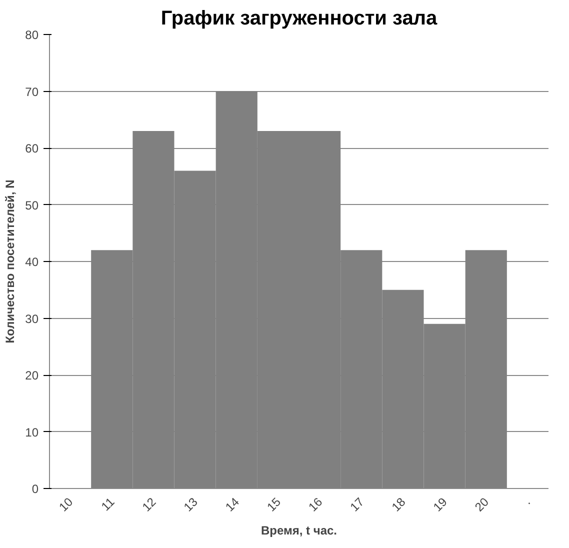 This screenshot has height=548, width=569. Describe the element at coordinates (32, 432) in the screenshot. I see `y-tick-label: 10` at that location.